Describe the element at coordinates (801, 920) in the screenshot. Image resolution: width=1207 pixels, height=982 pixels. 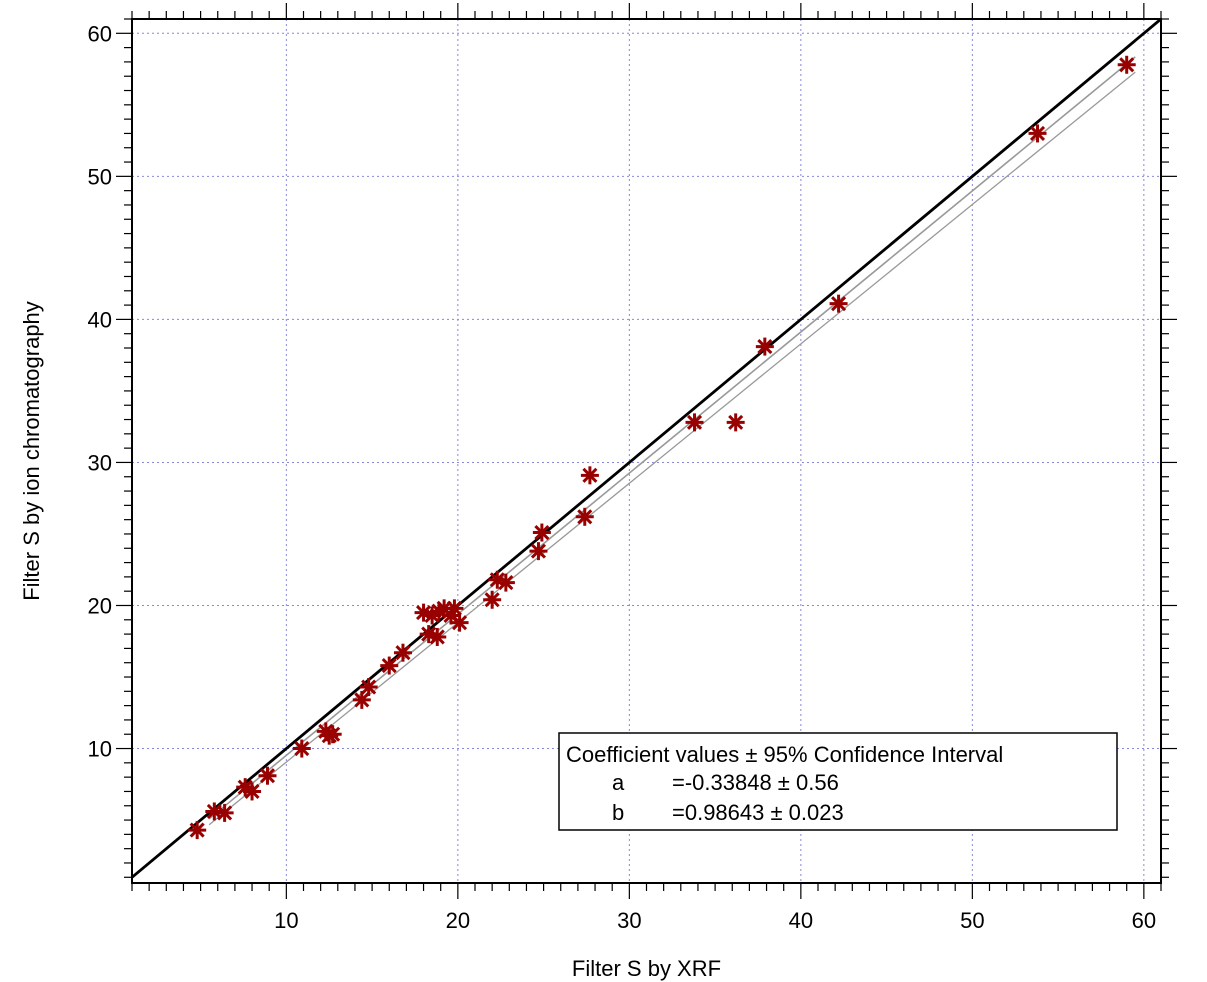
I see `x-tick-label-40: 40` at that location.